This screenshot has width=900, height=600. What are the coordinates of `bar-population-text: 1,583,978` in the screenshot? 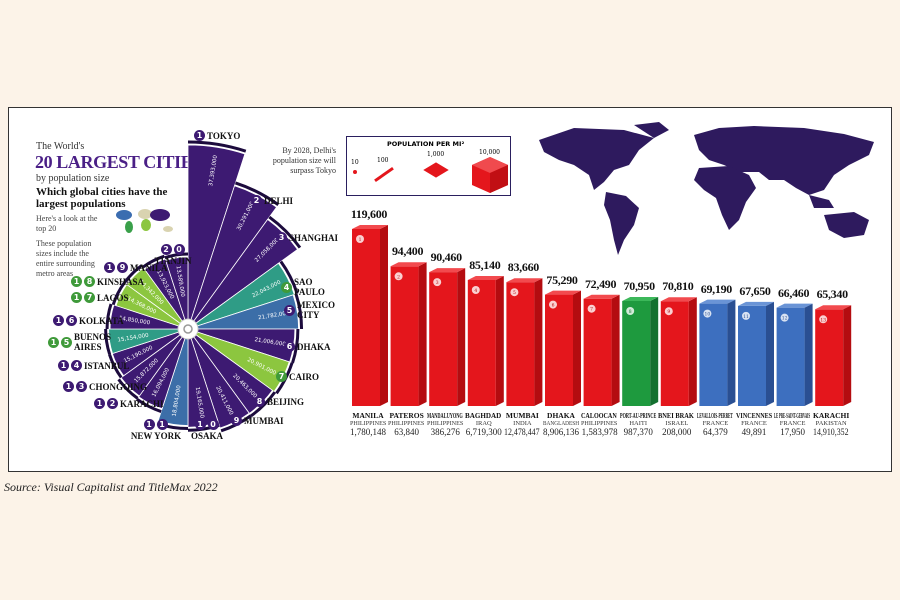 It's located at (599, 432).